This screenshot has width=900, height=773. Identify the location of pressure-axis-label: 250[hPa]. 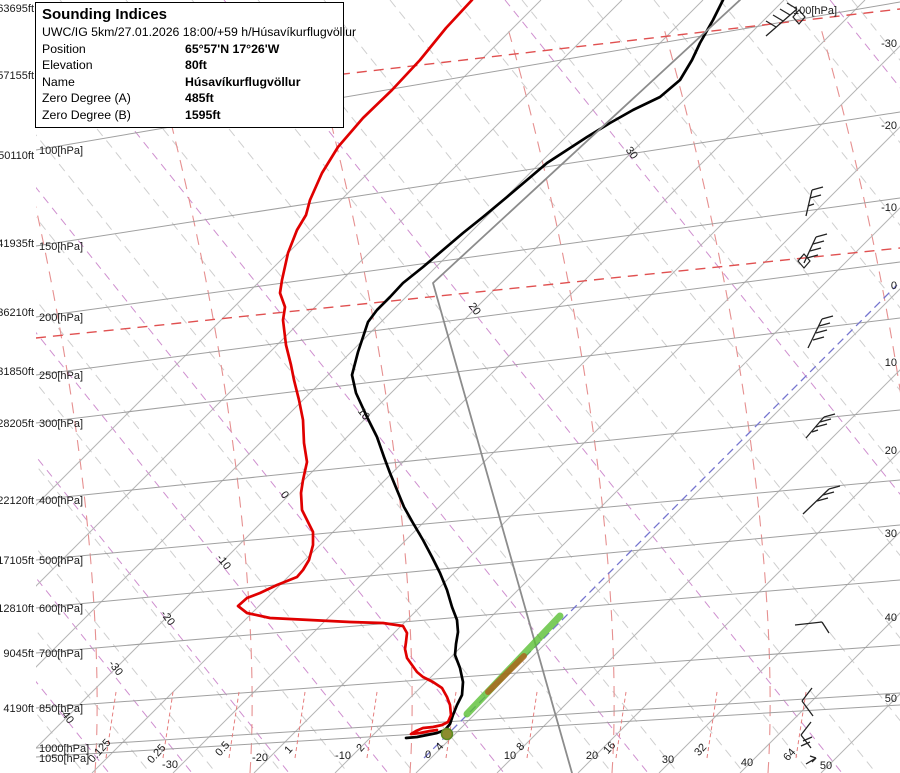
(61, 376).